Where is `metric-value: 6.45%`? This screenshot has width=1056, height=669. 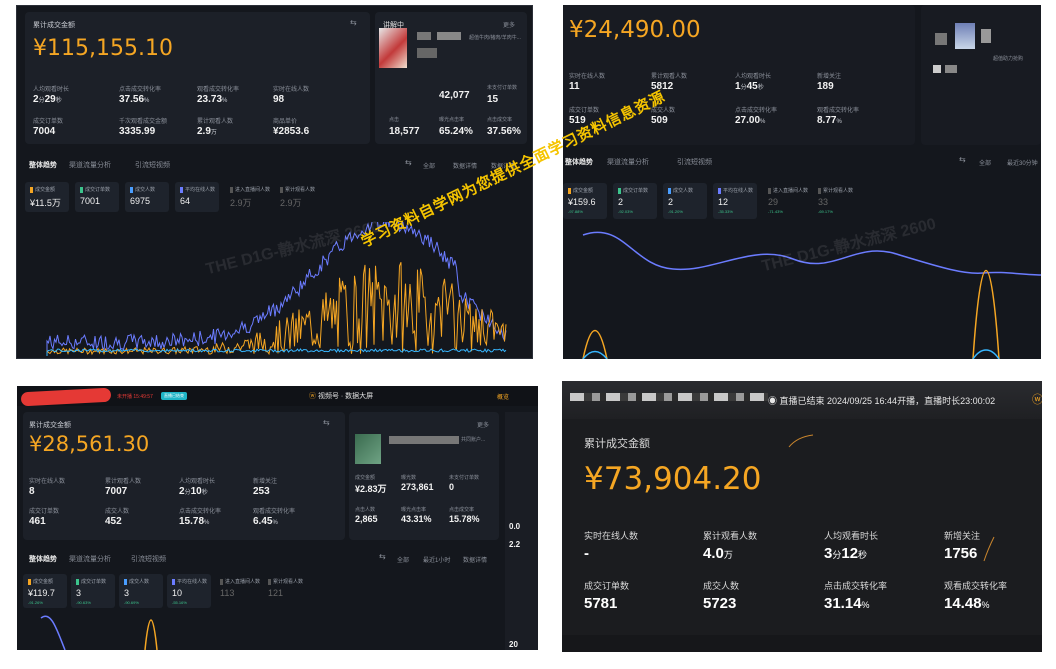
metric-value: 6.45% is located at coordinates (265, 521).